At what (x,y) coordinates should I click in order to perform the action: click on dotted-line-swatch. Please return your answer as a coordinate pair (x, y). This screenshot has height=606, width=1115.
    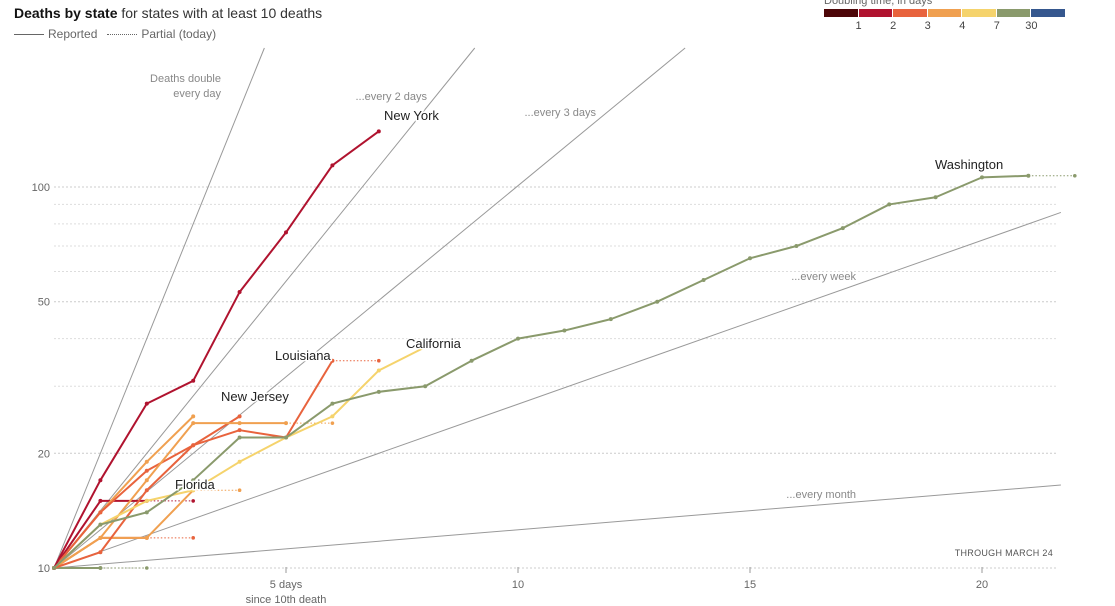
    Looking at the image, I should click on (122, 34).